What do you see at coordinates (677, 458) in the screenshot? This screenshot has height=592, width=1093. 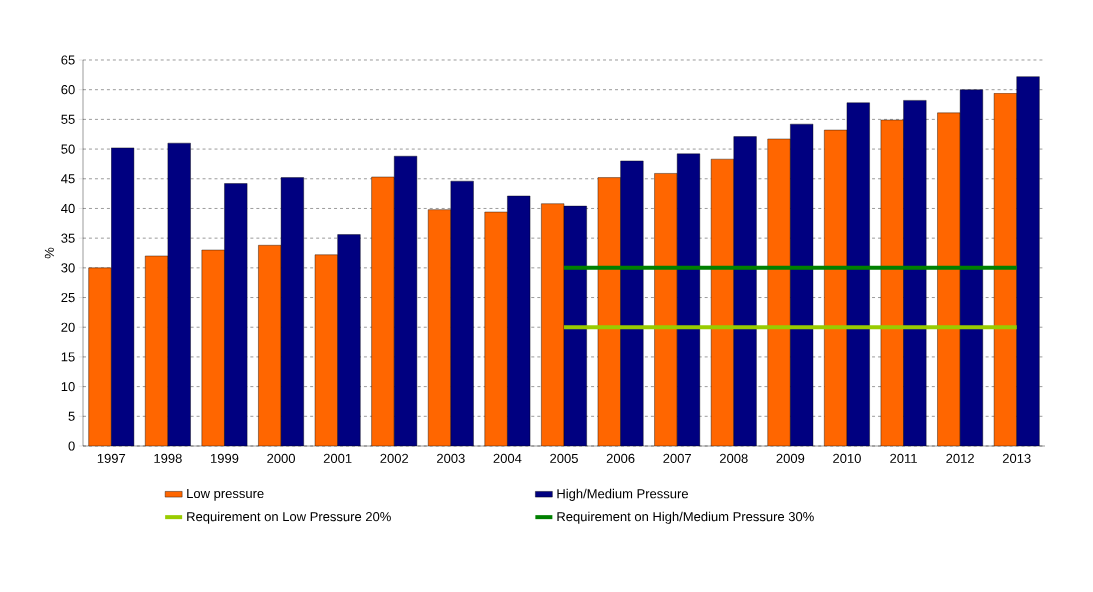 I see `x-tick-label: 2007` at bounding box center [677, 458].